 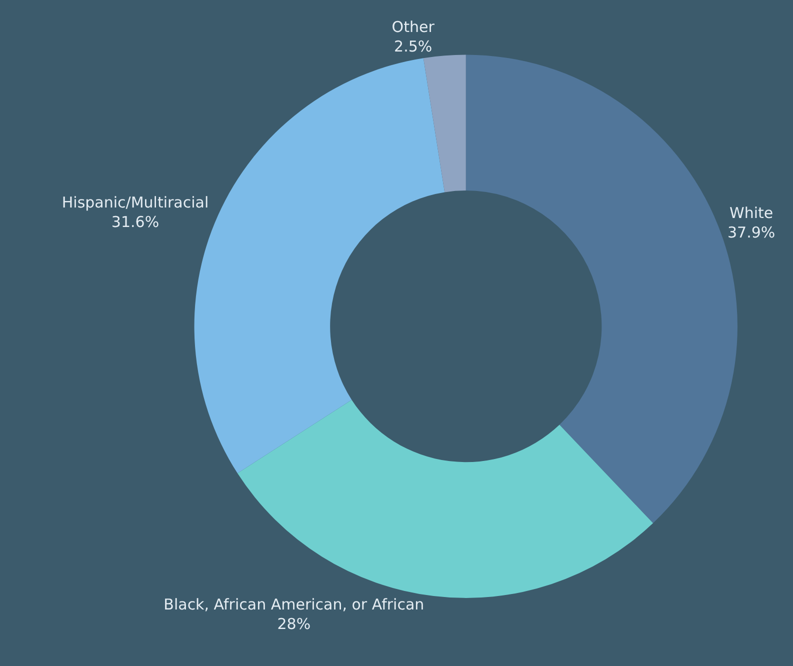 I want to click on donut-slice, so click(x=444, y=123).